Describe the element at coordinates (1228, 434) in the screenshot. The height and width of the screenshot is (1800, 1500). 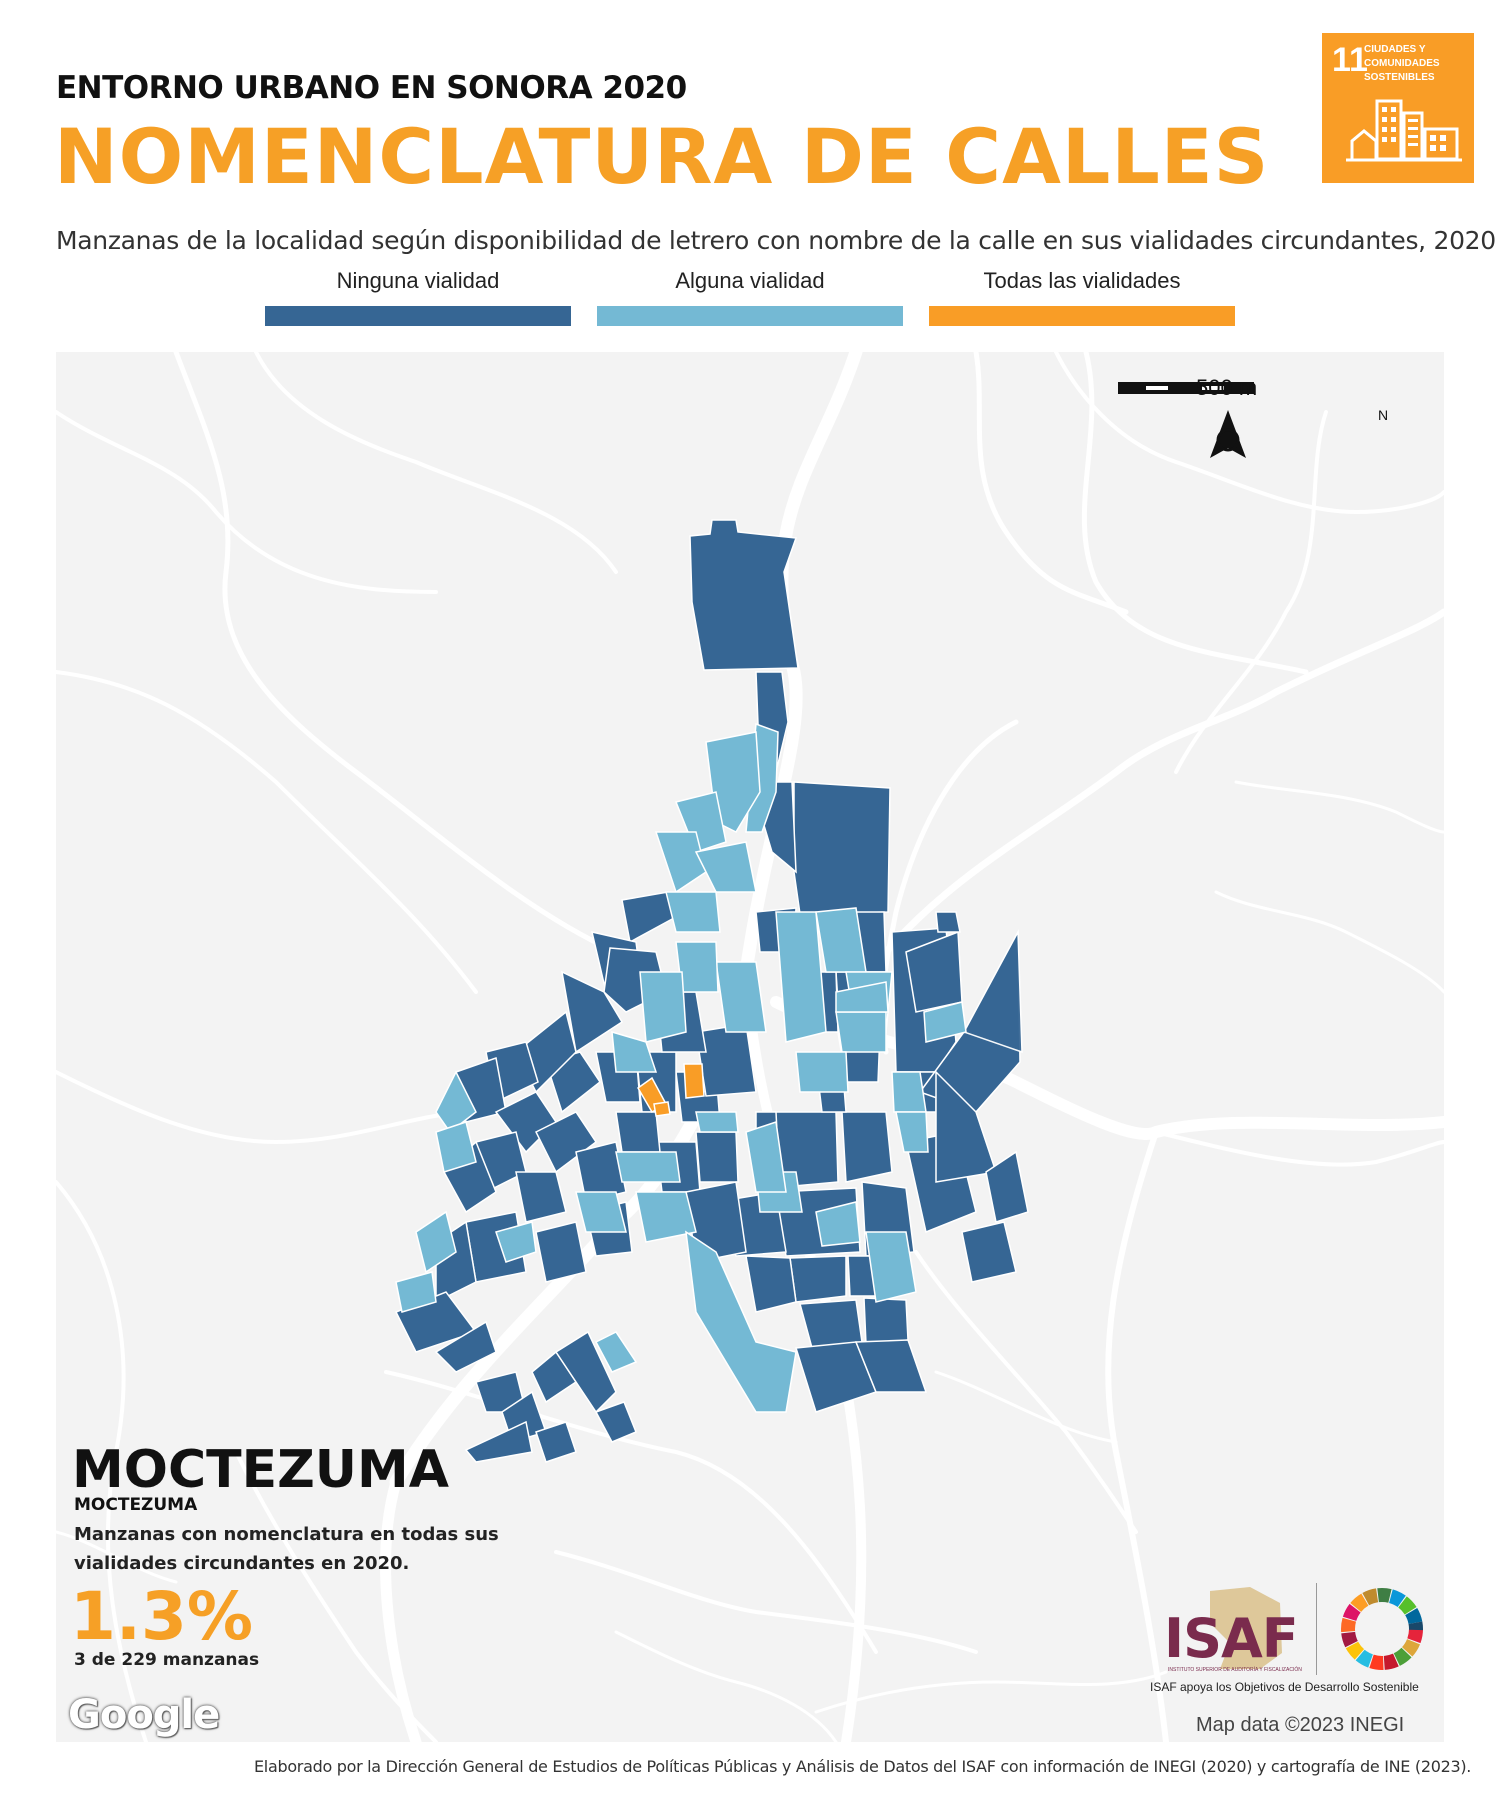
I see `north-arrow-icon` at that location.